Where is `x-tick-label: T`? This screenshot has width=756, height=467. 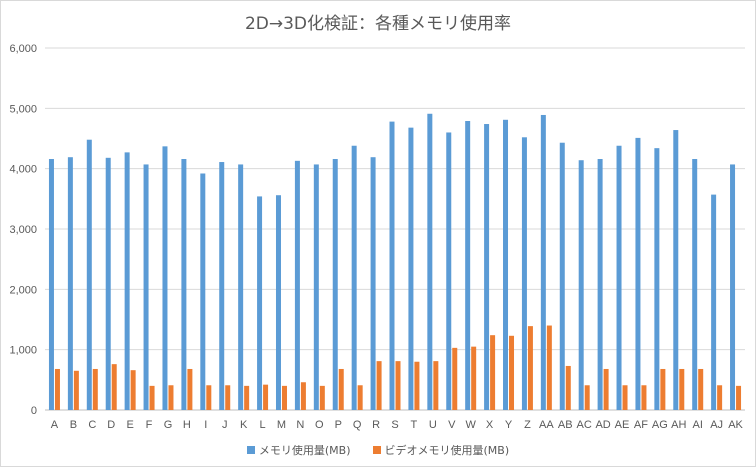 x-tick-label: T is located at coordinates (414, 425).